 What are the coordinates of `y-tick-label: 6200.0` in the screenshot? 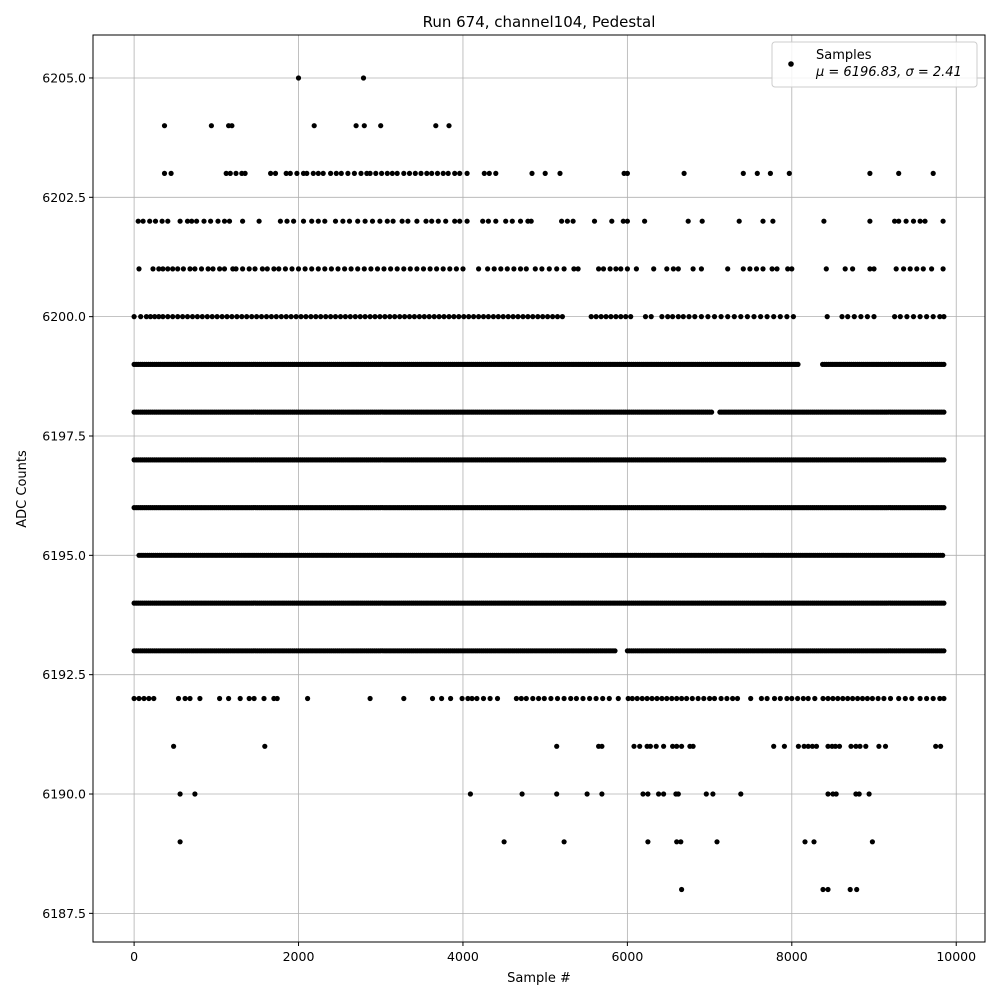 It's located at (64, 316).